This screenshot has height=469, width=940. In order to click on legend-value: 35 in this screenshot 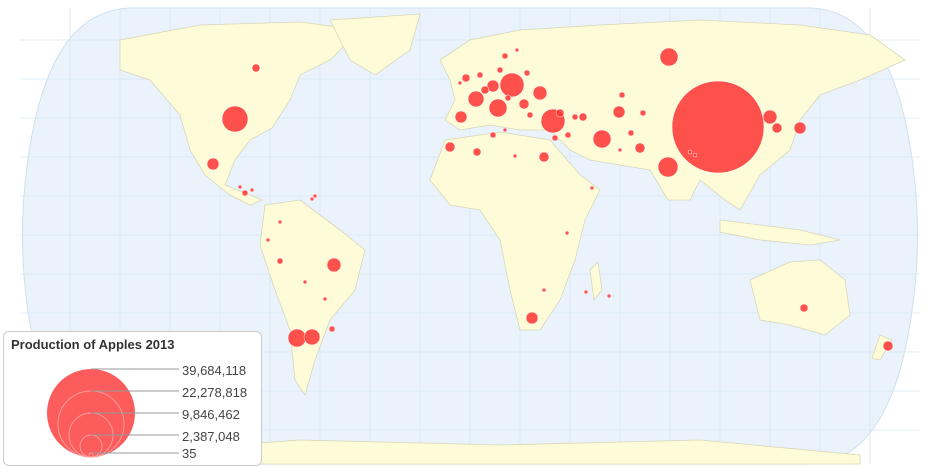, I will do `click(189, 453)`.